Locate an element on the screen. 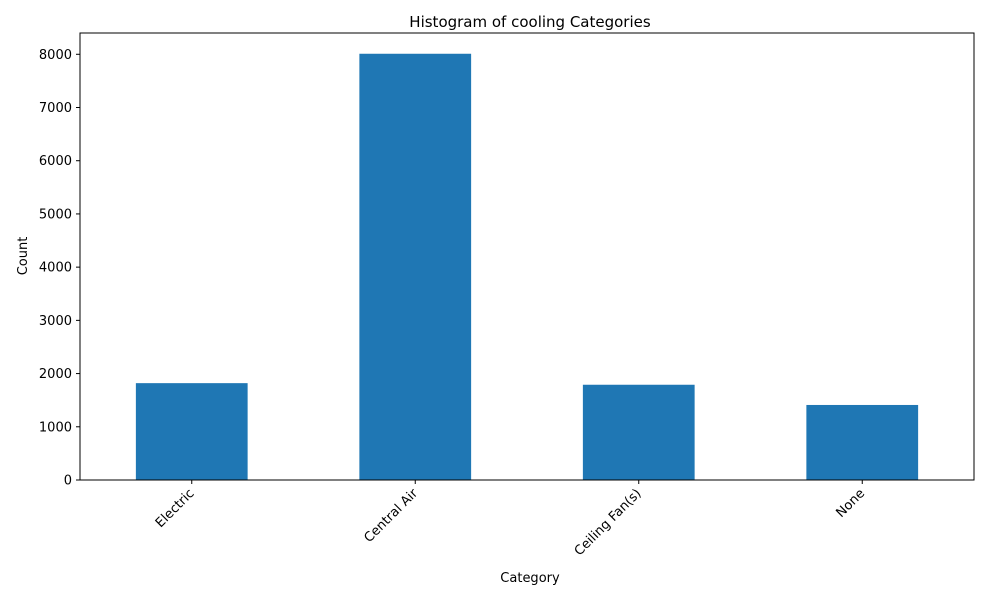  x-tick-label: Central Air is located at coordinates (391, 516).